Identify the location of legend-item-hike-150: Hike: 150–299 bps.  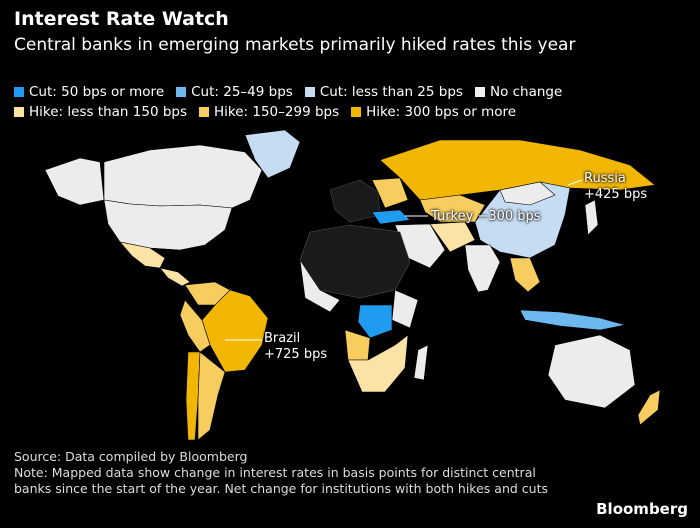
(269, 112).